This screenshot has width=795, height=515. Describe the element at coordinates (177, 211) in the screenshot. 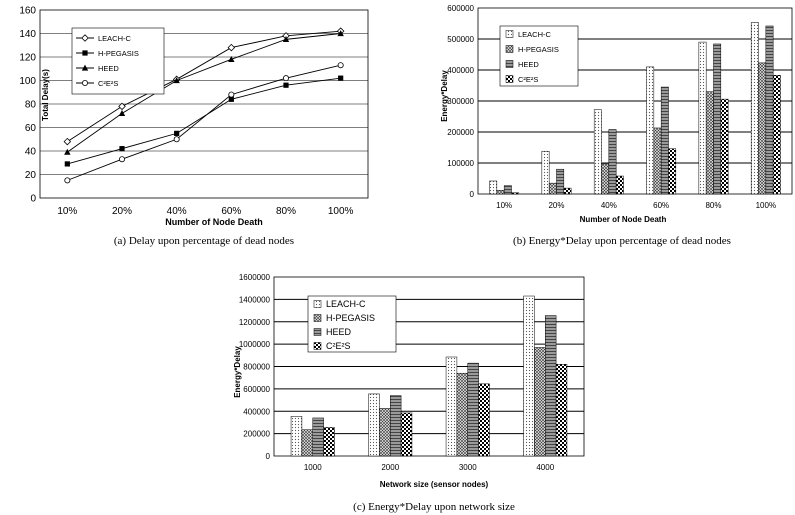

I see `x-tick-label-a: 40%` at that location.